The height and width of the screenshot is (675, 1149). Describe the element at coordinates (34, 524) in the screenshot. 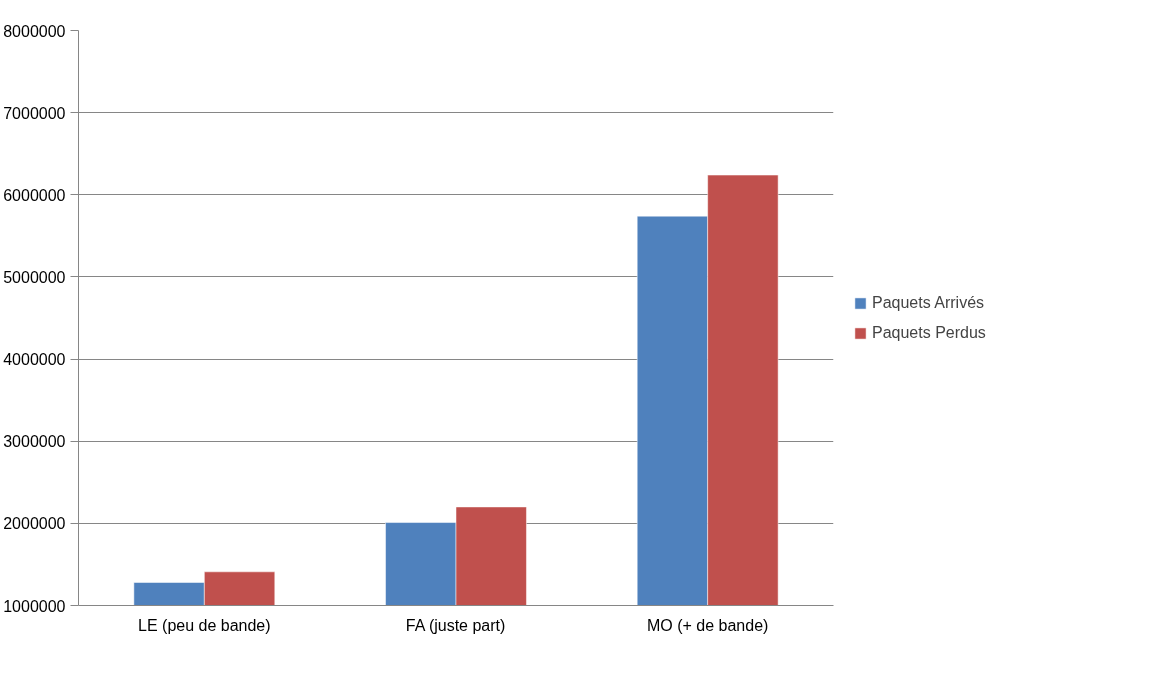

I see `y-tick-label: 2000000` at that location.